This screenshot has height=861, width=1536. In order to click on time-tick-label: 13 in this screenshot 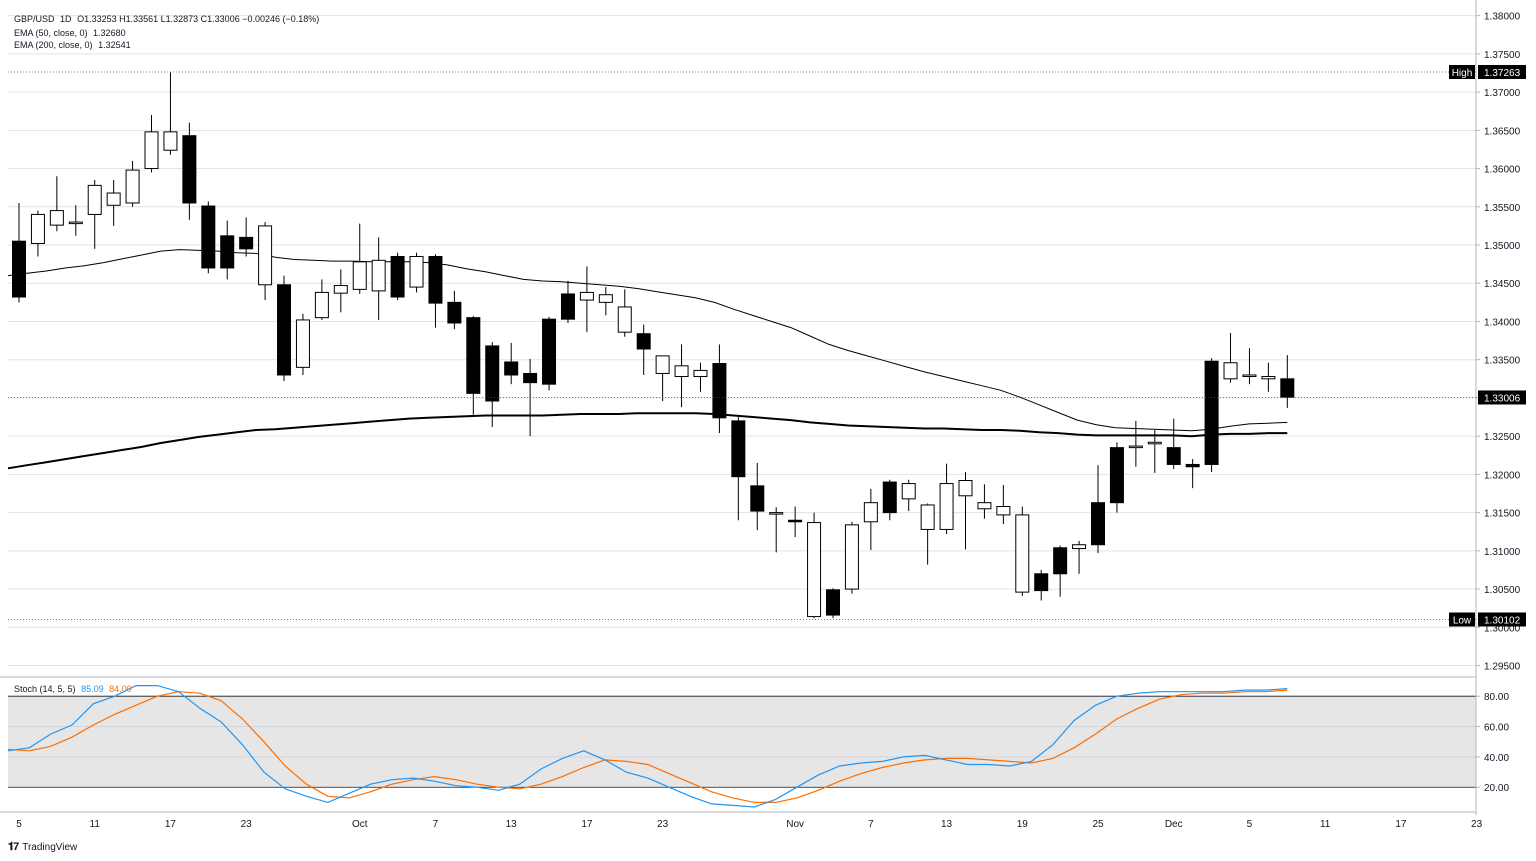, I will do `click(512, 824)`.